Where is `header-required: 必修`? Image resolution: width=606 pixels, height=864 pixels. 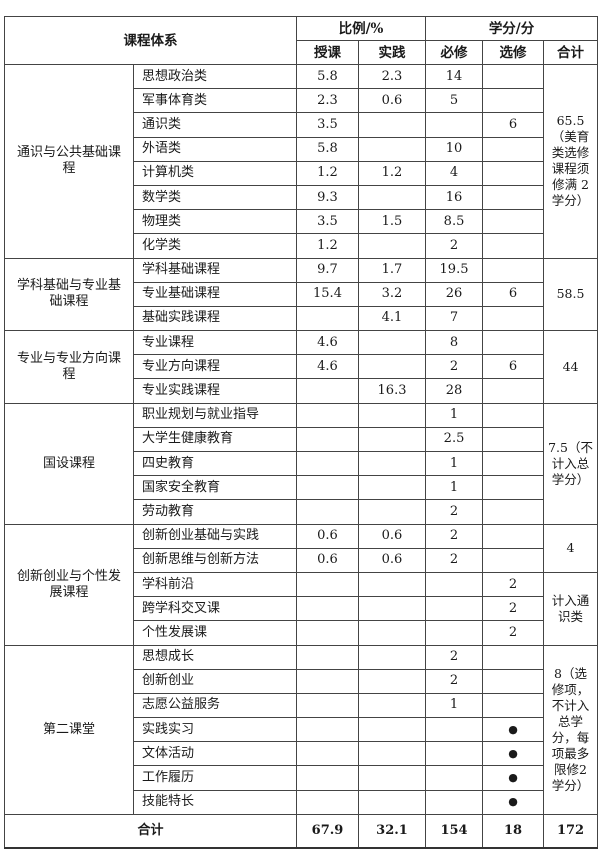 header-required: 必修 is located at coordinates (454, 52).